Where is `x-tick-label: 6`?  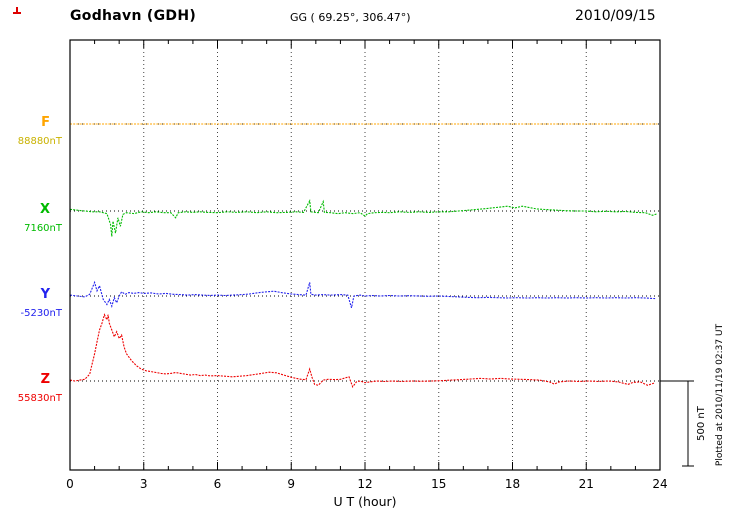 x-tick-label: 6 is located at coordinates (218, 484).